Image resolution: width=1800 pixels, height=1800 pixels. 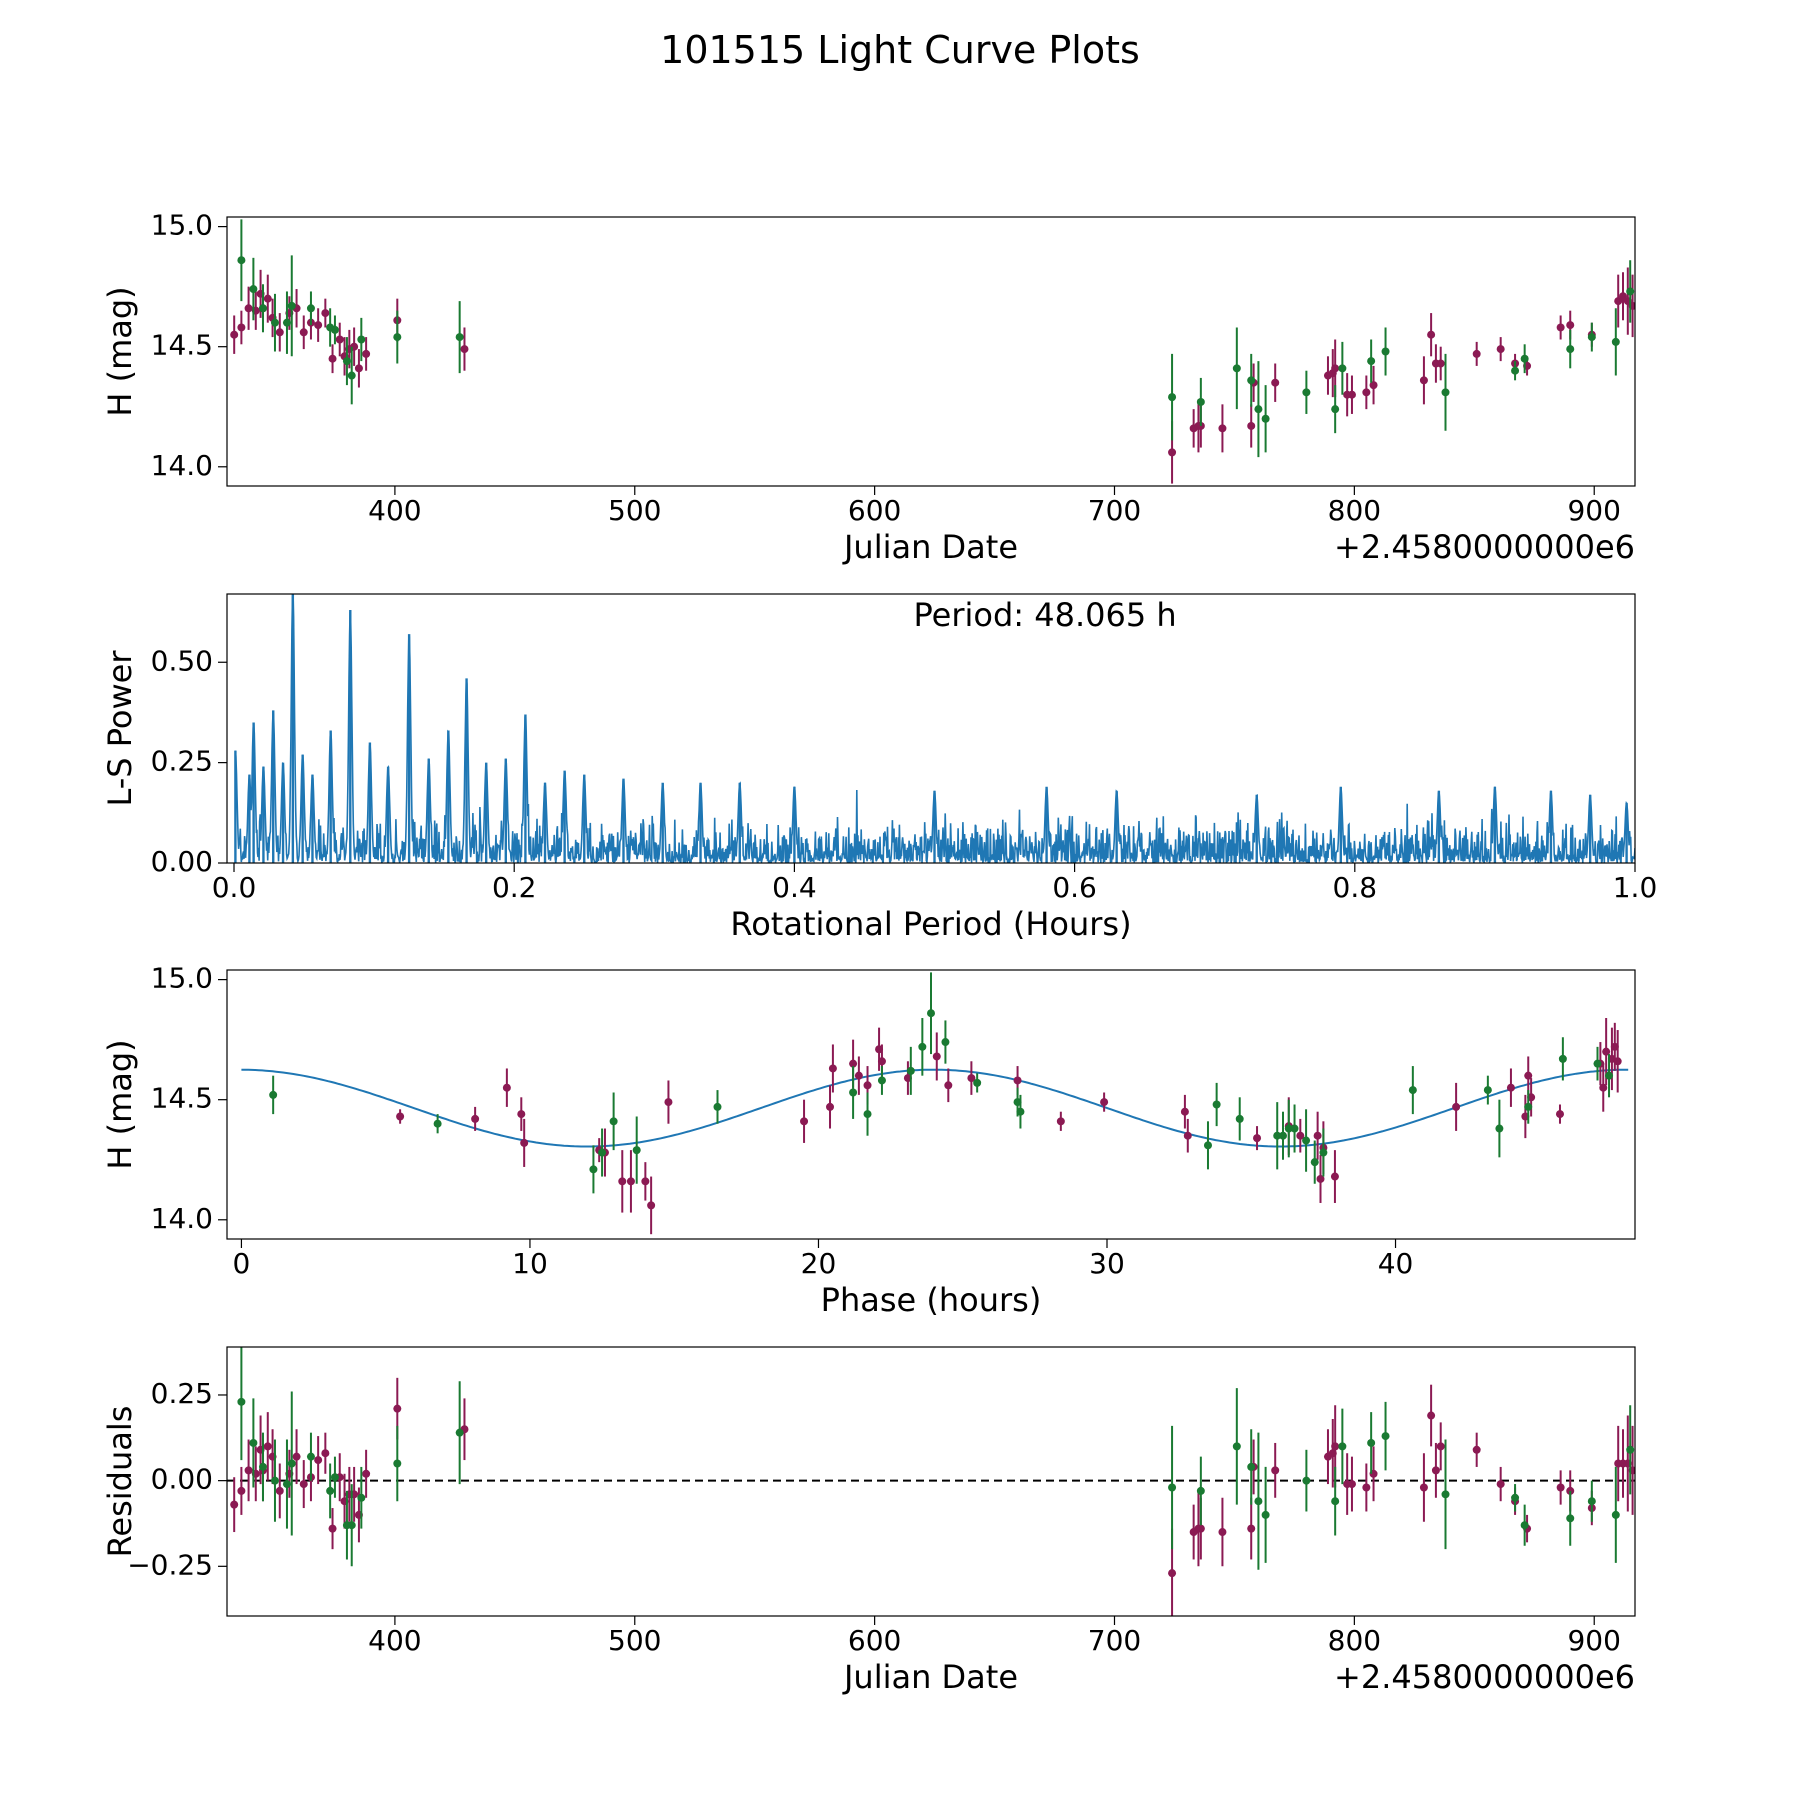 What do you see at coordinates (932, 375) in the screenshot?
I see `lightcurve-series-filter-a` at bounding box center [932, 375].